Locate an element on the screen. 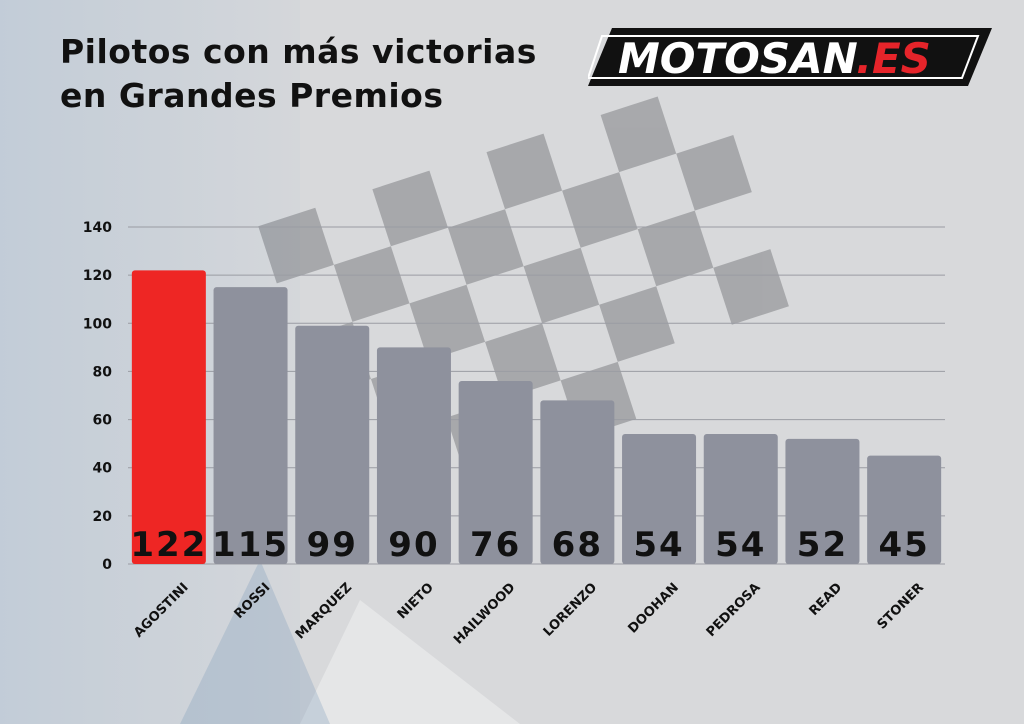  y-tick-label: 100 is located at coordinates (97, 324).